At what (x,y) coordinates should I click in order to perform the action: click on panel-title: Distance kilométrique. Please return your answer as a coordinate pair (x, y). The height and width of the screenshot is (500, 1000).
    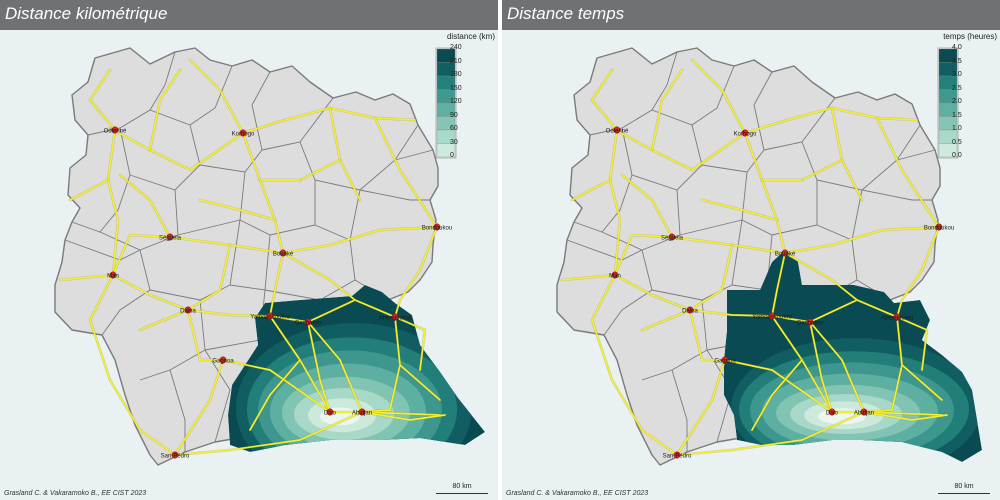
    Looking at the image, I should click on (86, 13).